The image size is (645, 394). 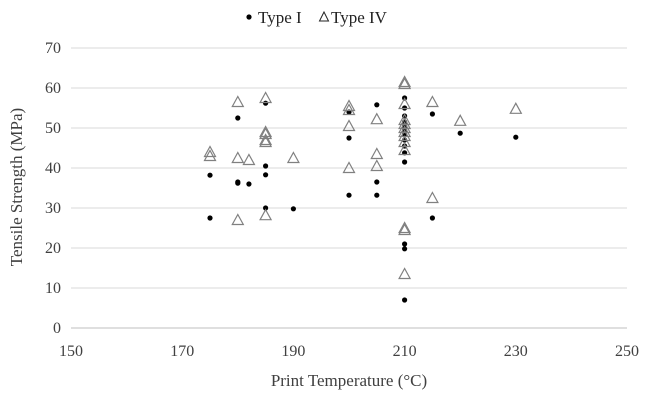 I want to click on x-tick-label: 190, so click(x=293, y=351).